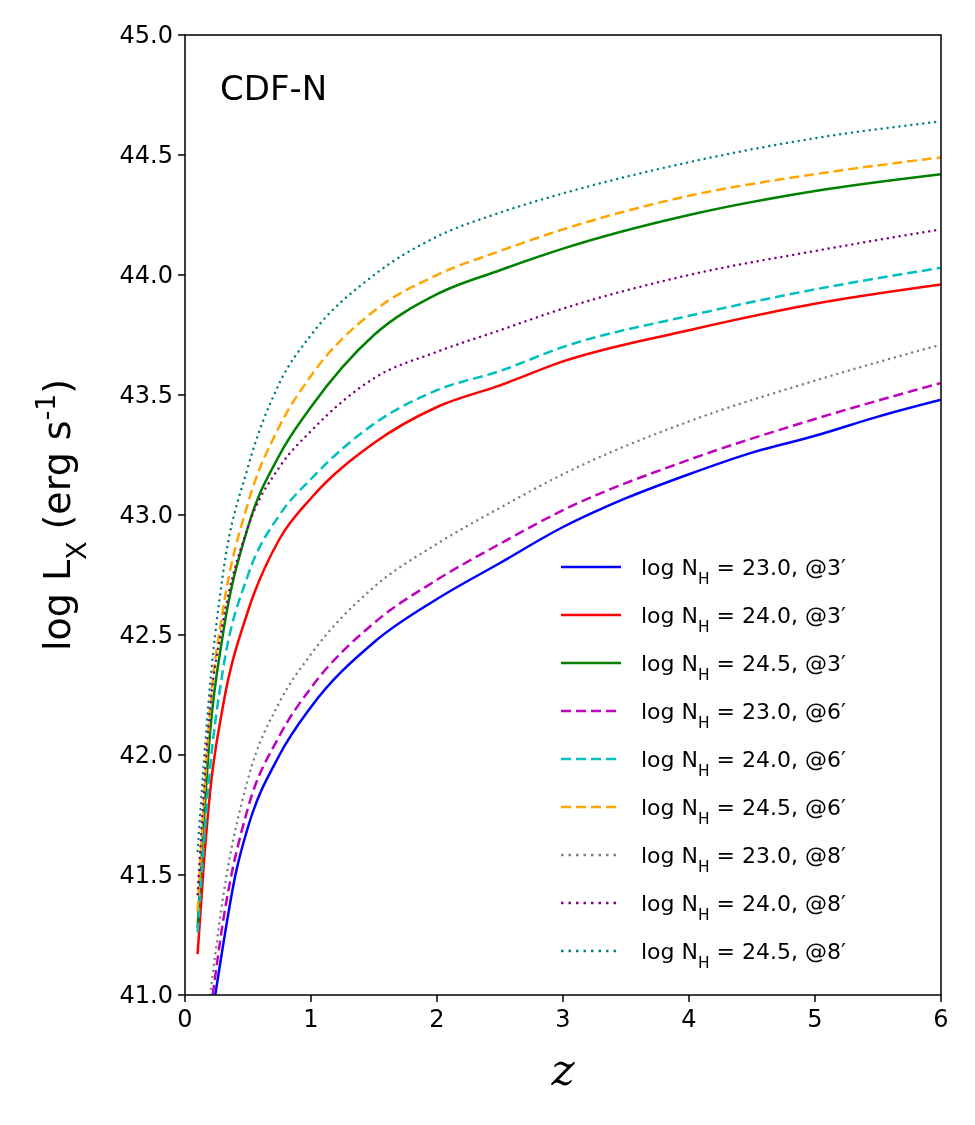  Describe the element at coordinates (146, 155) in the screenshot. I see `y-tick-label: 44.5` at that location.